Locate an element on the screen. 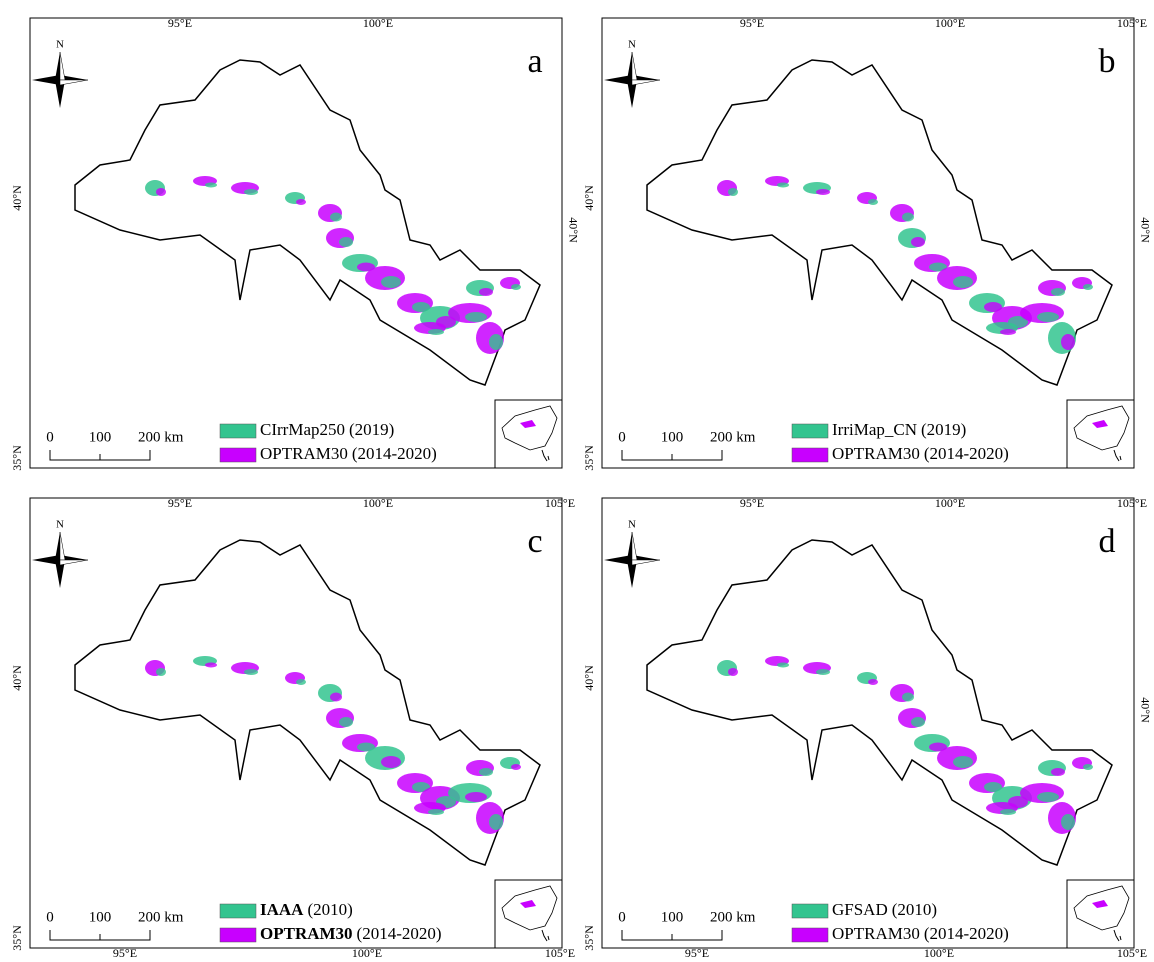 The width and height of the screenshot is (1154, 962). legend-name: GFSAD is located at coordinates (860, 909).